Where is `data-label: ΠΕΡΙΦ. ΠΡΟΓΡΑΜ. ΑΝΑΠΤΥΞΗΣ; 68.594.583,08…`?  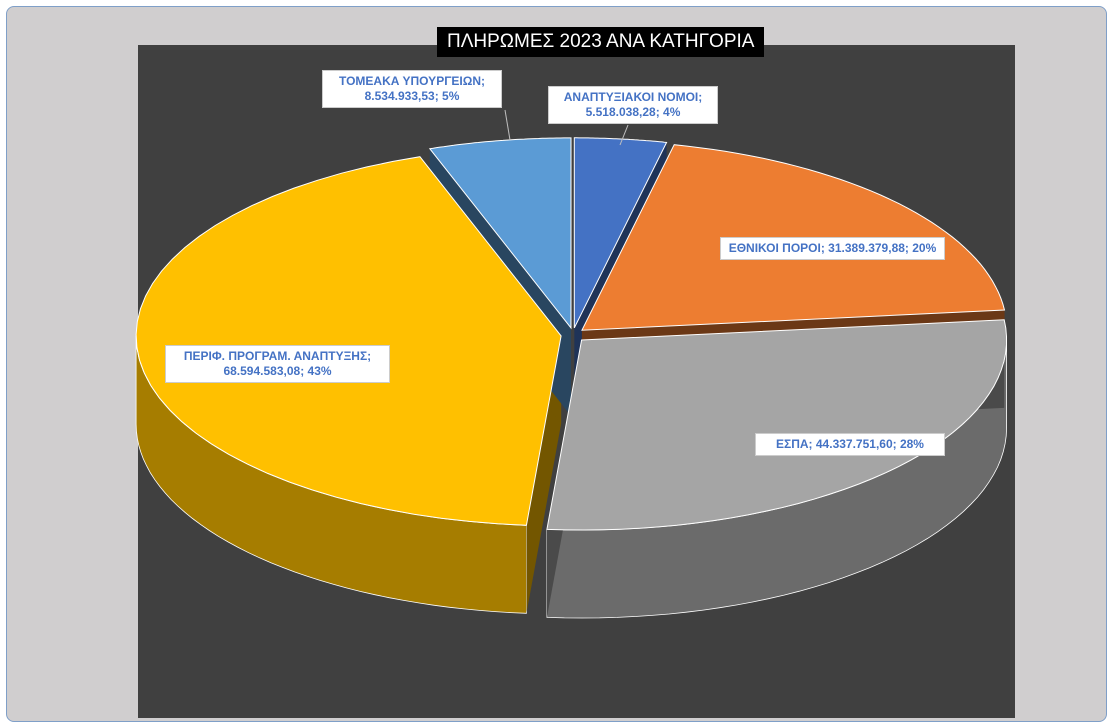 data-label: ΠΕΡΙΦ. ΠΡΟΓΡΑΜ. ΑΝΑΠΤΥΞΗΣ; 68.594.583,08… is located at coordinates (277, 364).